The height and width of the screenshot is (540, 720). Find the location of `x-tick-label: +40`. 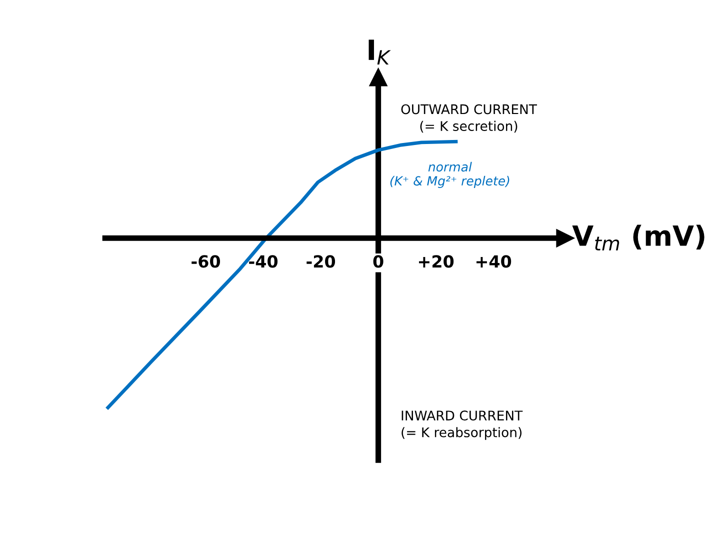

x-tick-label: +40 is located at coordinates (494, 261).